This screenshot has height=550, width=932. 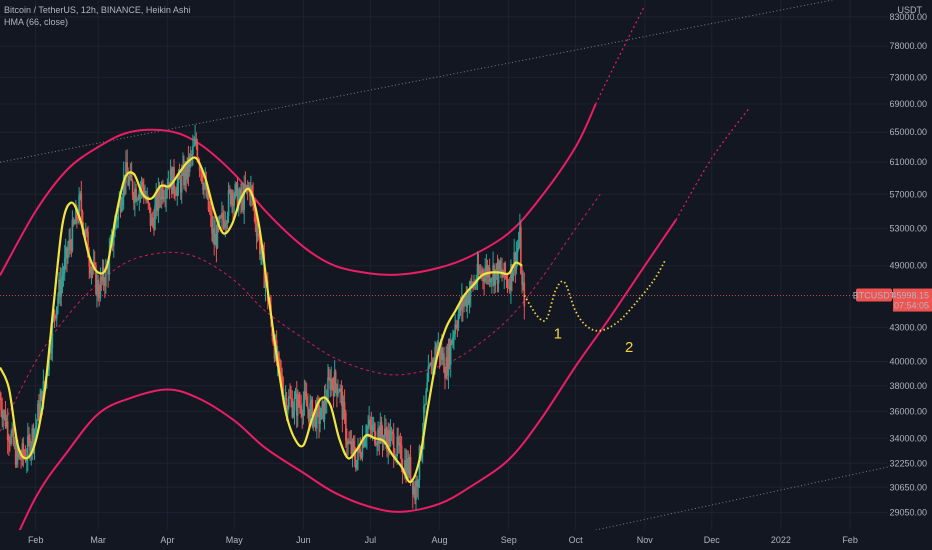 I want to click on bar-countdown: 07:54:05, so click(x=911, y=306).